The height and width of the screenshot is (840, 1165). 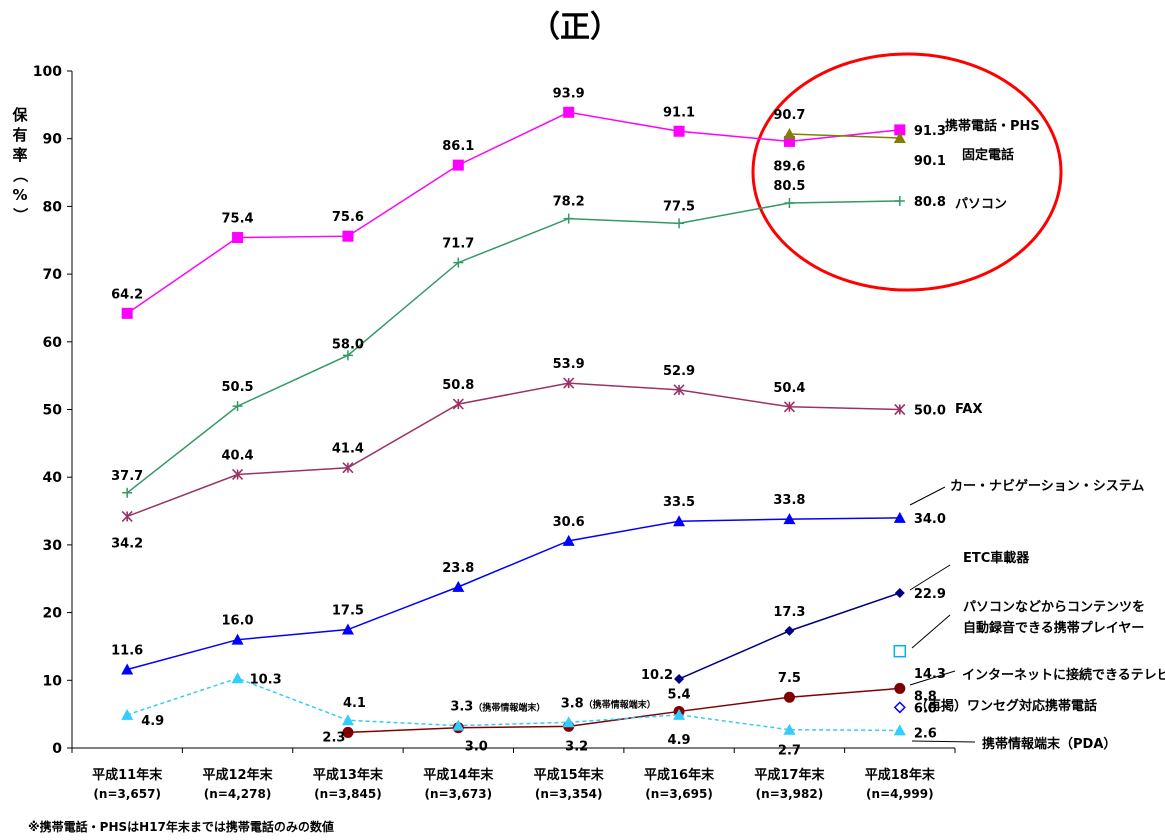 I want to click on data-label: 50.0, so click(x=930, y=411).